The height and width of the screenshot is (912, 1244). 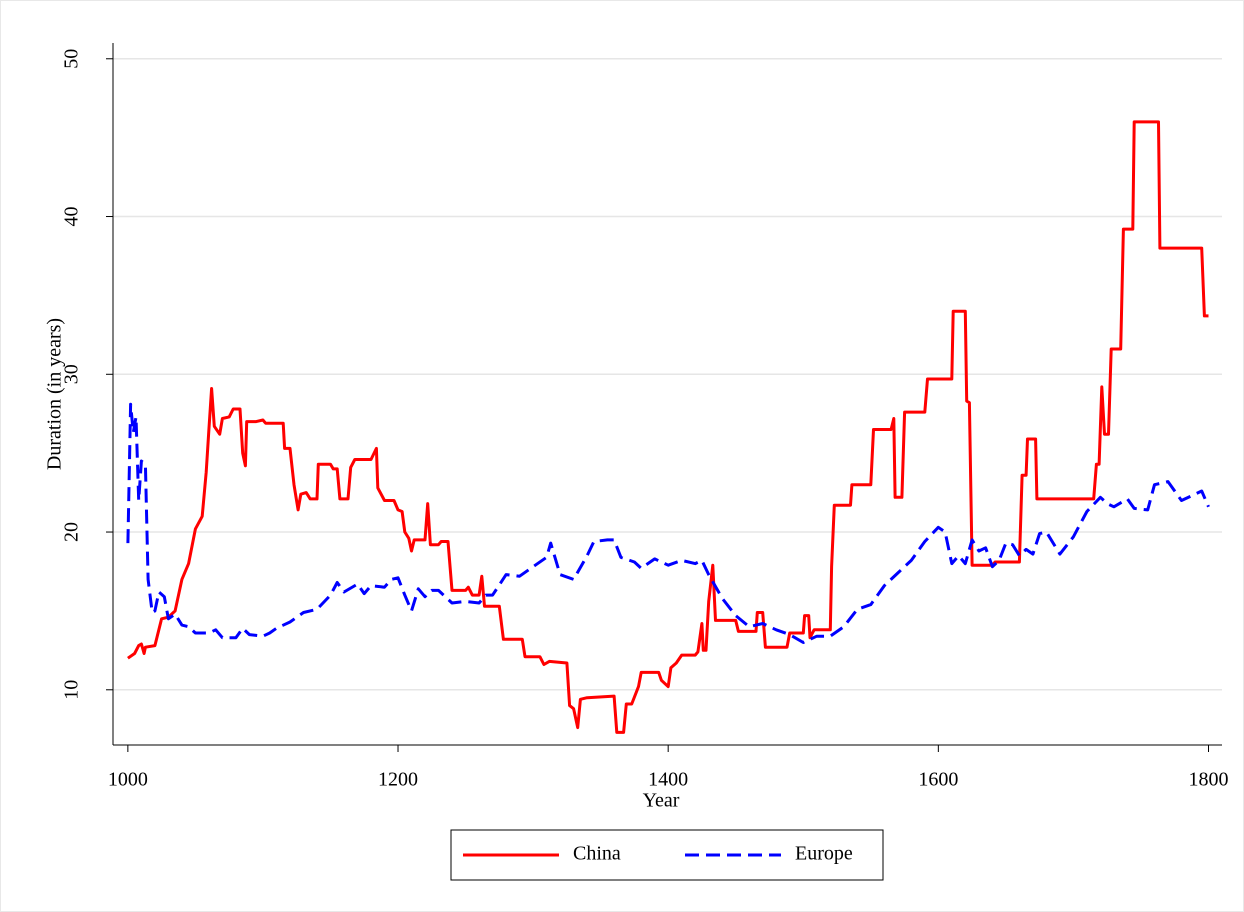 I want to click on x-tick-label: 1800, so click(x=1208, y=780).